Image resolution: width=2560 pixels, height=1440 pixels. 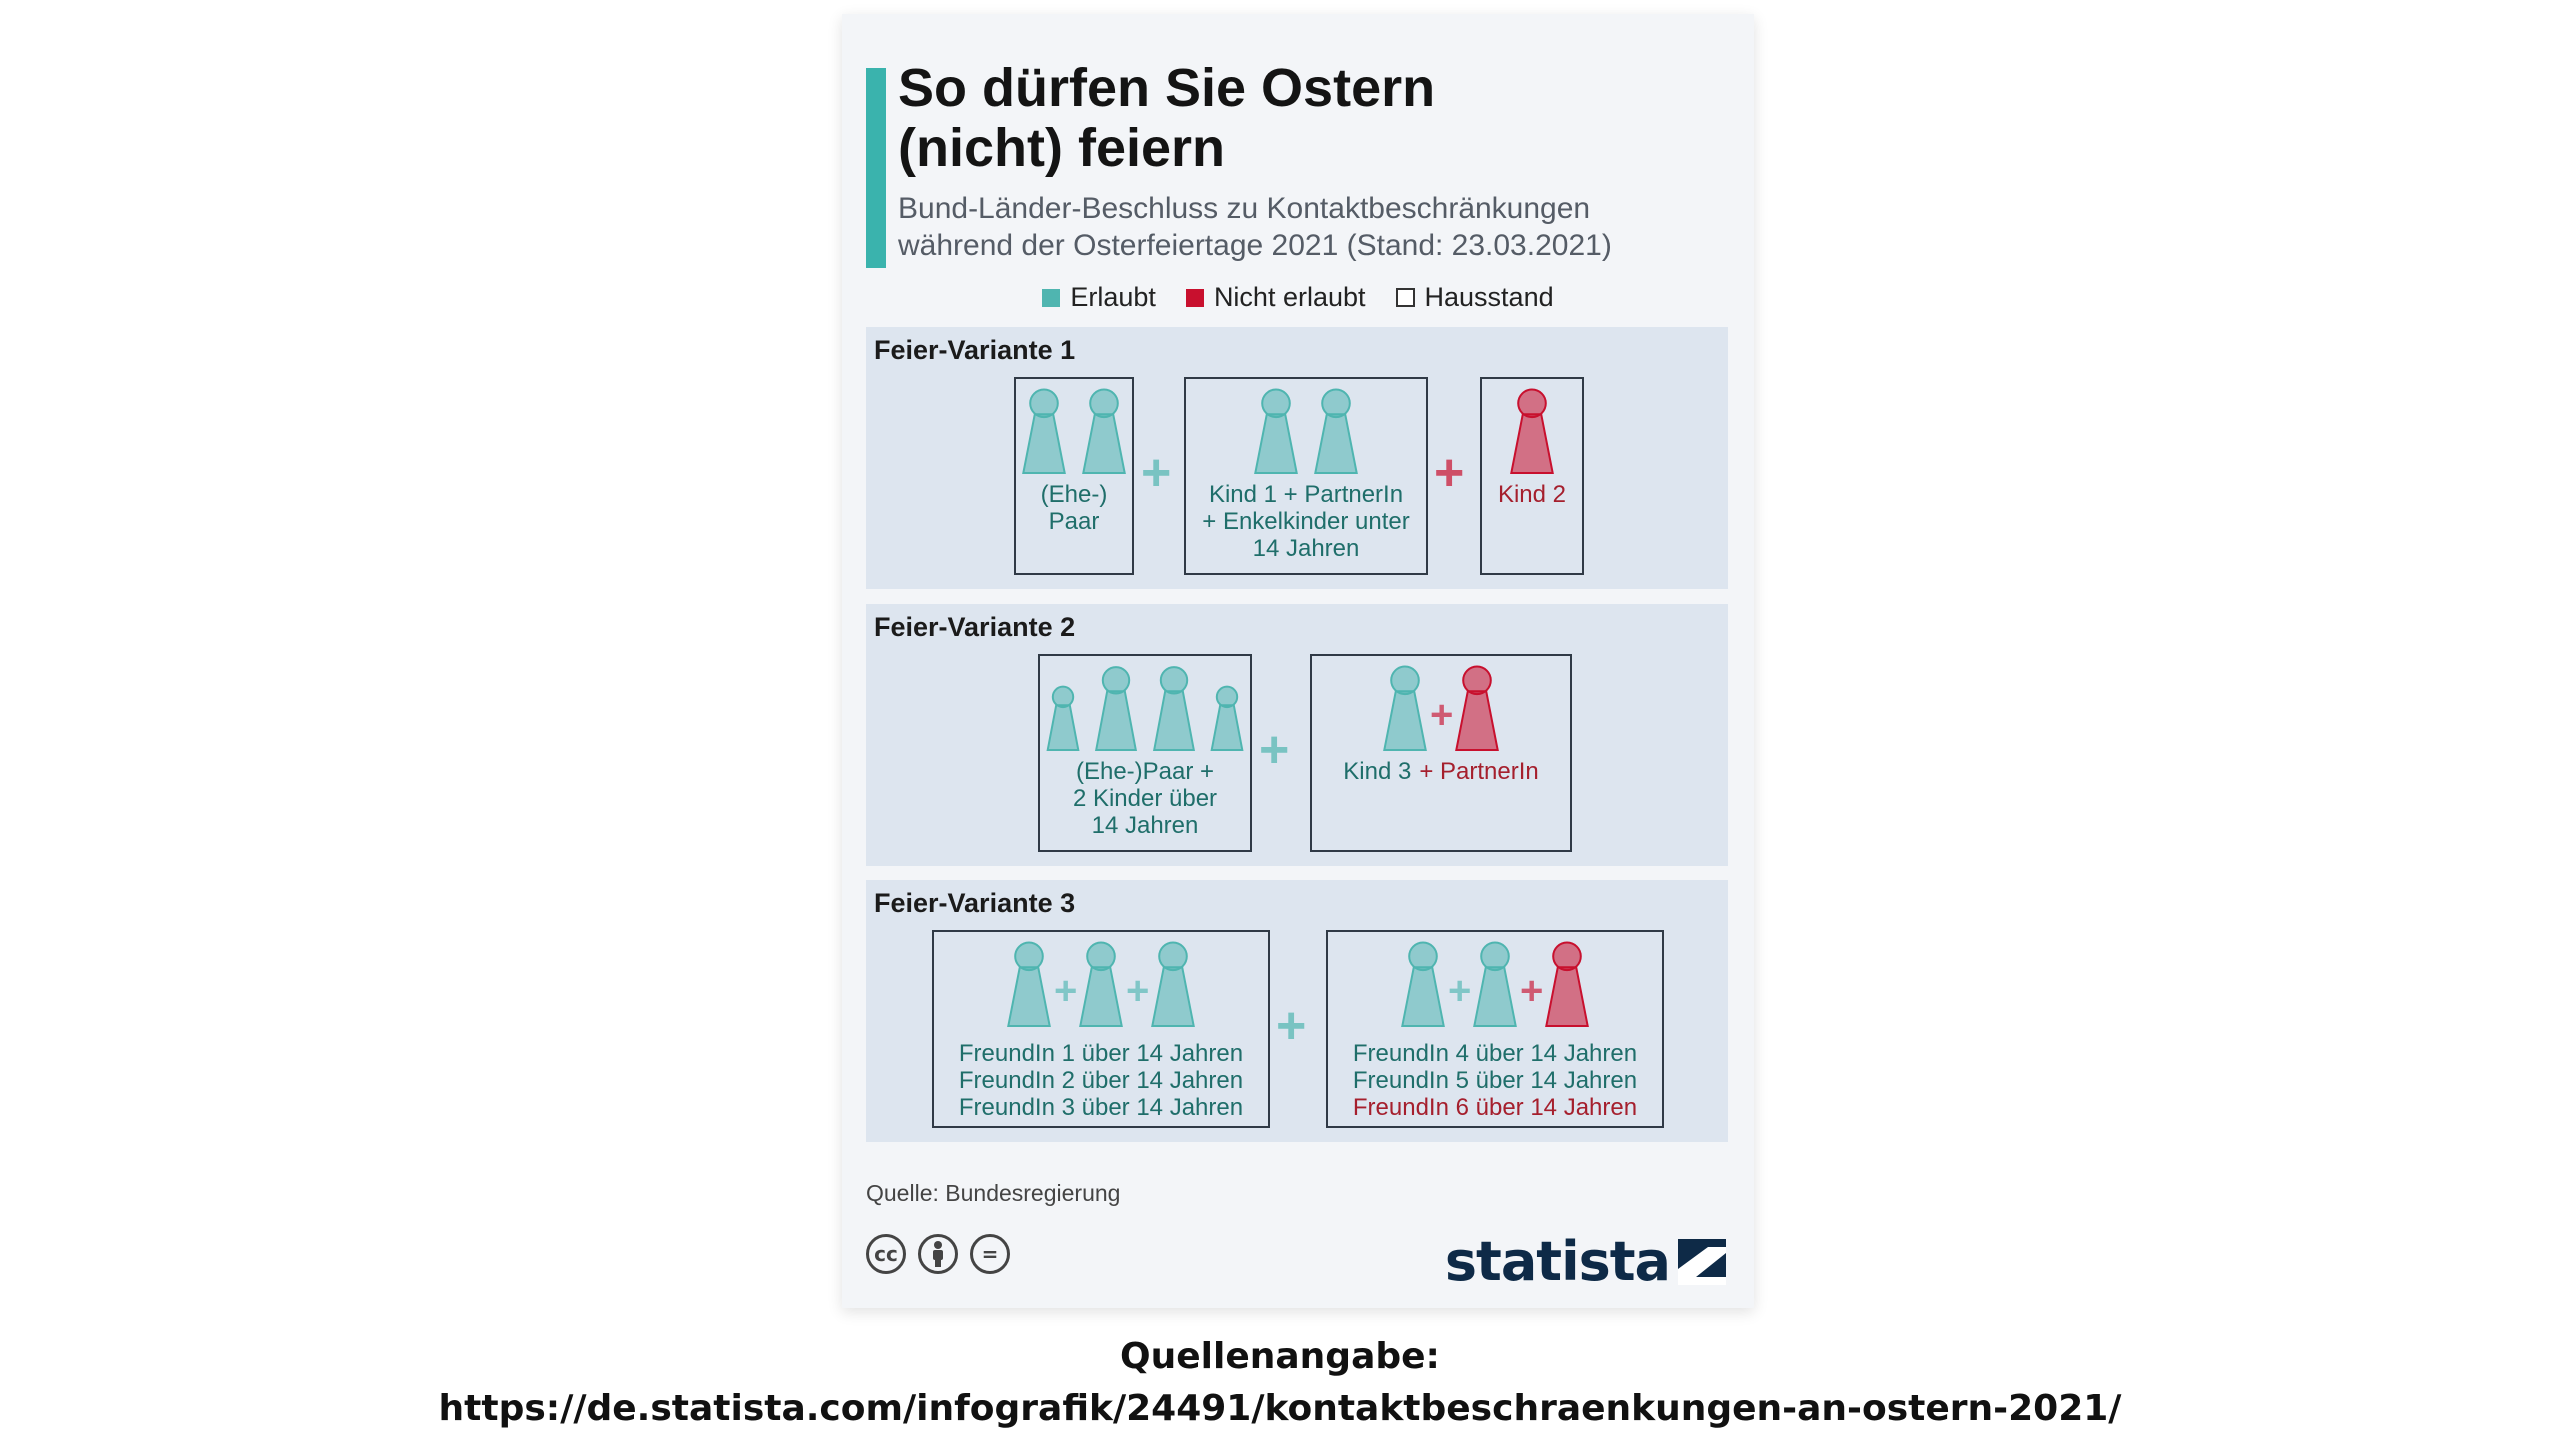 What do you see at coordinates (1145, 753) in the screenshot?
I see `household-box: (Ehe-)Paar +2 Kinder über 14 Jahren` at bounding box center [1145, 753].